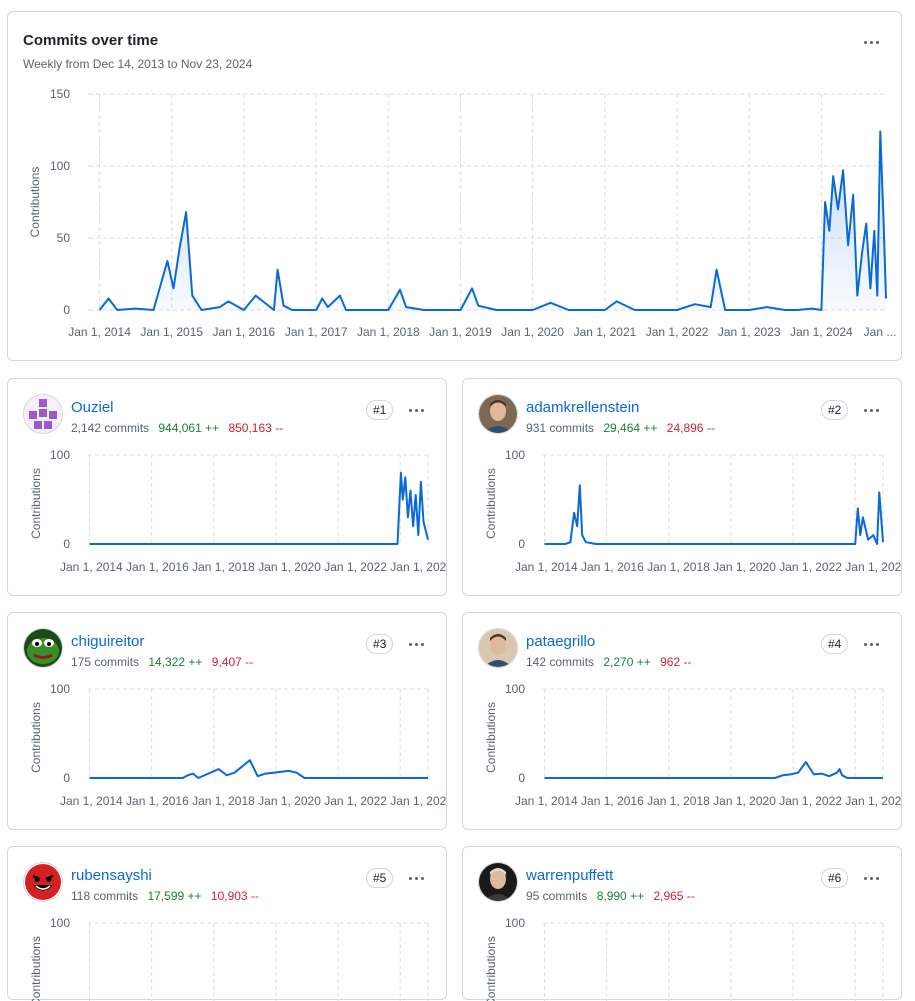 The width and height of the screenshot is (915, 1001). I want to click on contributor-stats: 931 commits 29,464 ++ 24,896 --, so click(620, 428).